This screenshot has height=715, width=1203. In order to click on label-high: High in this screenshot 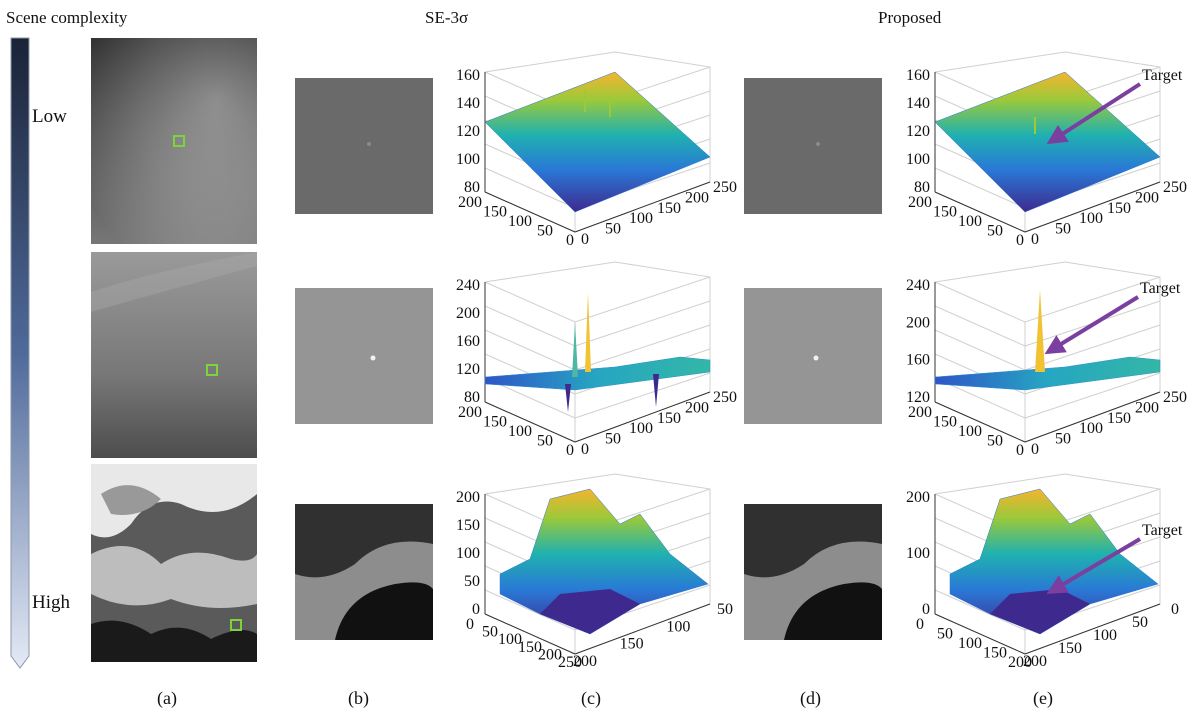, I will do `click(51, 602)`.